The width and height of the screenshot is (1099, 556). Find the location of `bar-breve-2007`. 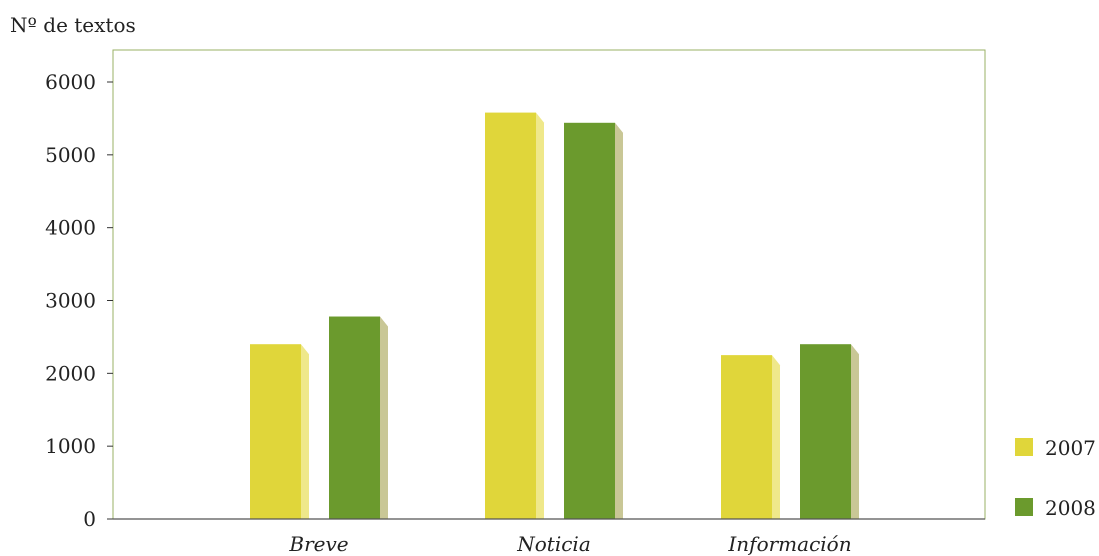

bar-breve-2007 is located at coordinates (275, 431).